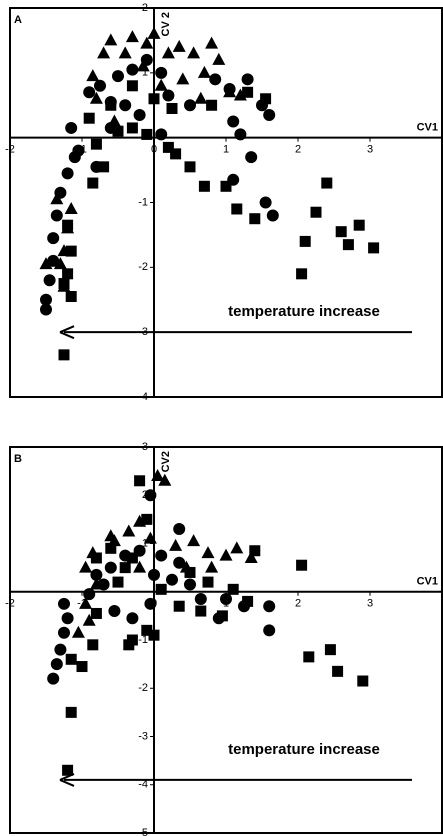 The width and height of the screenshot is (443, 836). What do you see at coordinates (143, 736) in the screenshot?
I see `y-tick-label: -3` at bounding box center [143, 736].